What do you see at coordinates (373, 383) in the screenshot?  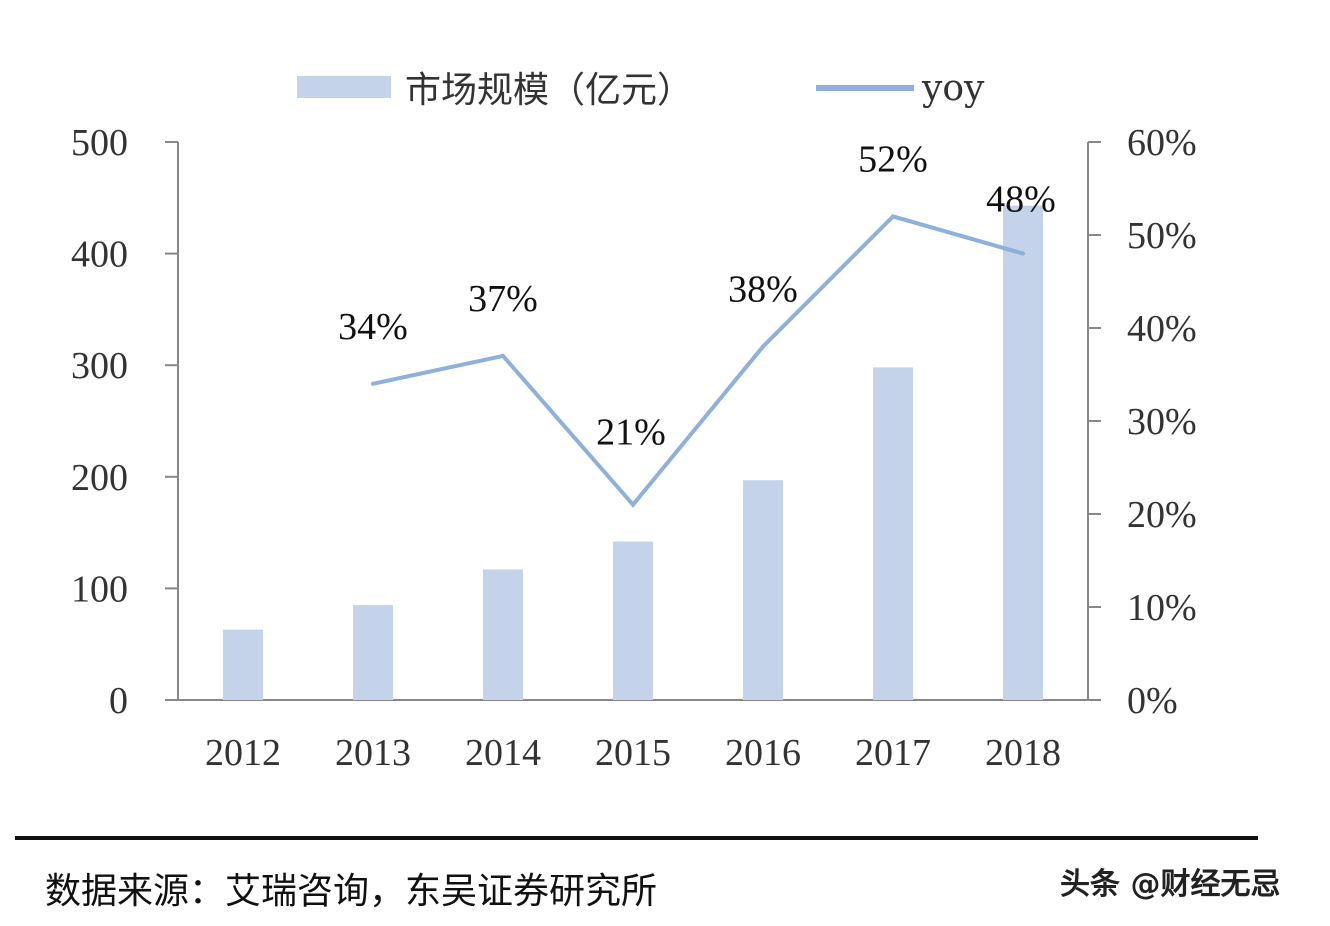 I see `yoy-point-2013` at bounding box center [373, 383].